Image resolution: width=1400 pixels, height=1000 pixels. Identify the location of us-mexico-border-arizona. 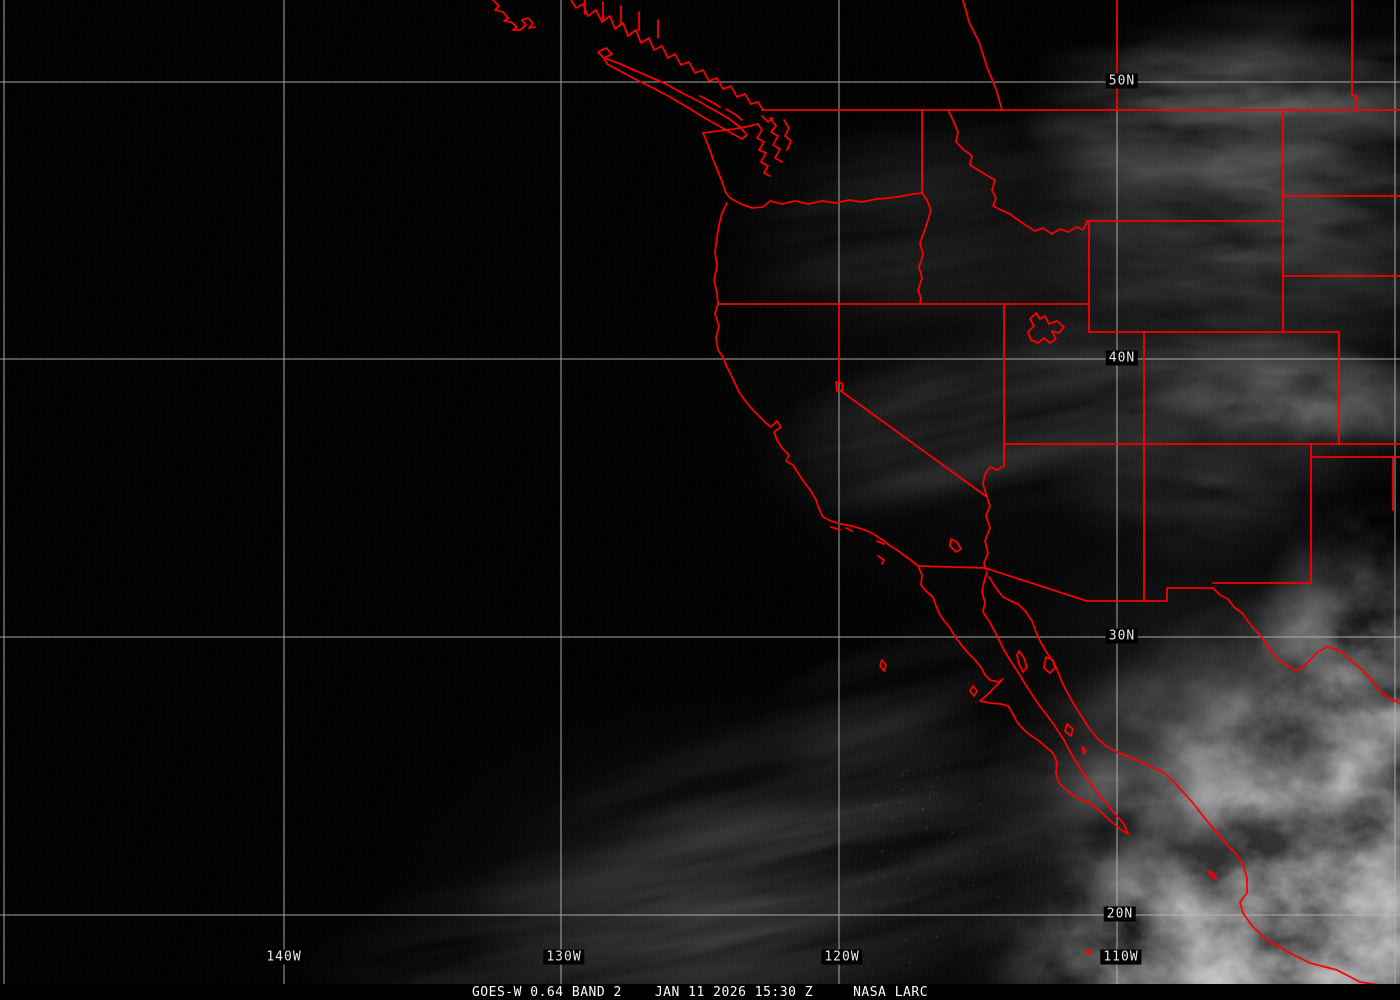
(1036, 584).